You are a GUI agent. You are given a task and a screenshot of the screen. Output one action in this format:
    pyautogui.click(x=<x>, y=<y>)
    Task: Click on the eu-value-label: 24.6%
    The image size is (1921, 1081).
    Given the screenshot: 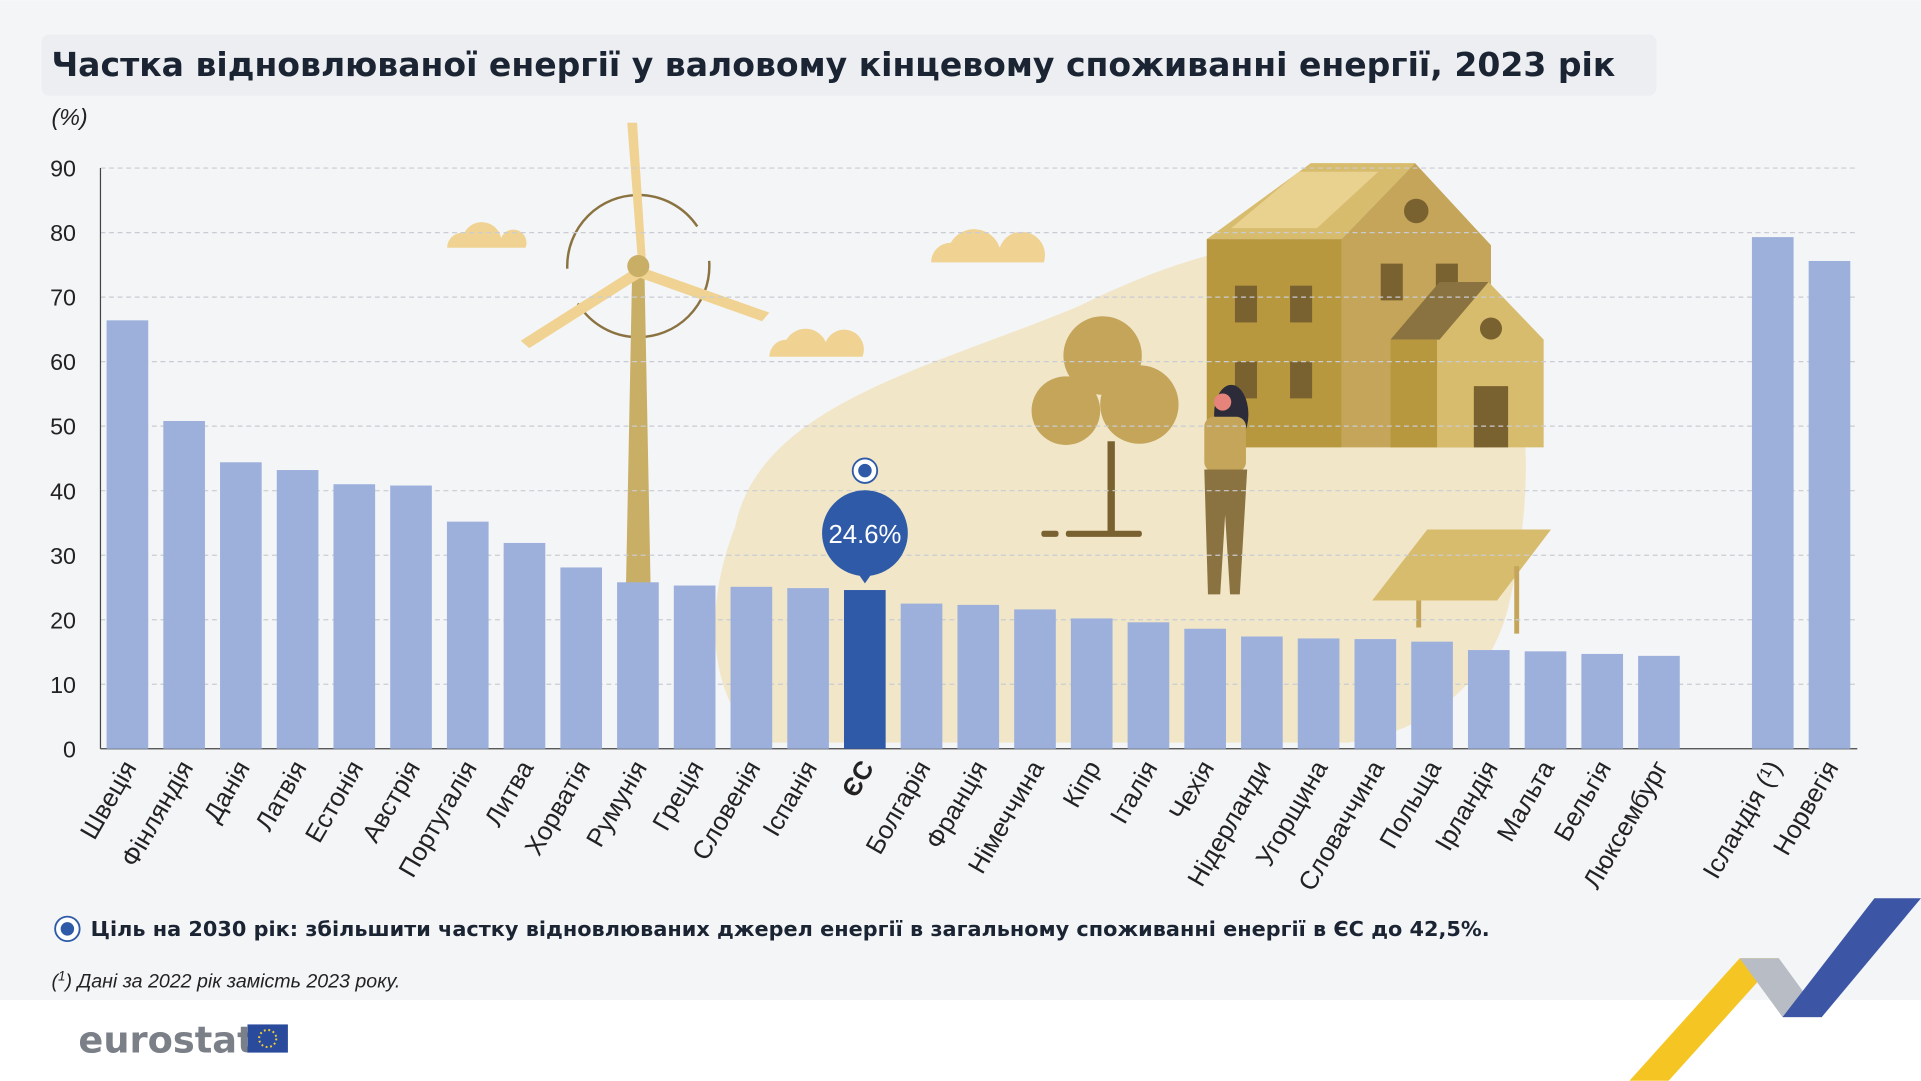 What is the action you would take?
    pyautogui.click(x=864, y=535)
    